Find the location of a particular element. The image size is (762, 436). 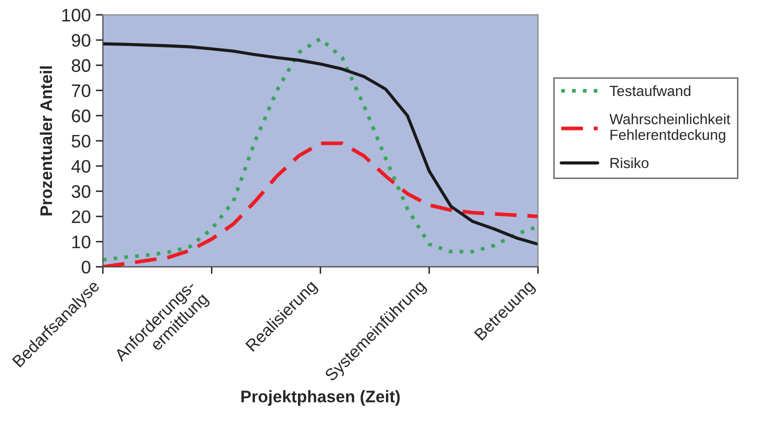

legend-label: Testaufwand is located at coordinates (650, 90).